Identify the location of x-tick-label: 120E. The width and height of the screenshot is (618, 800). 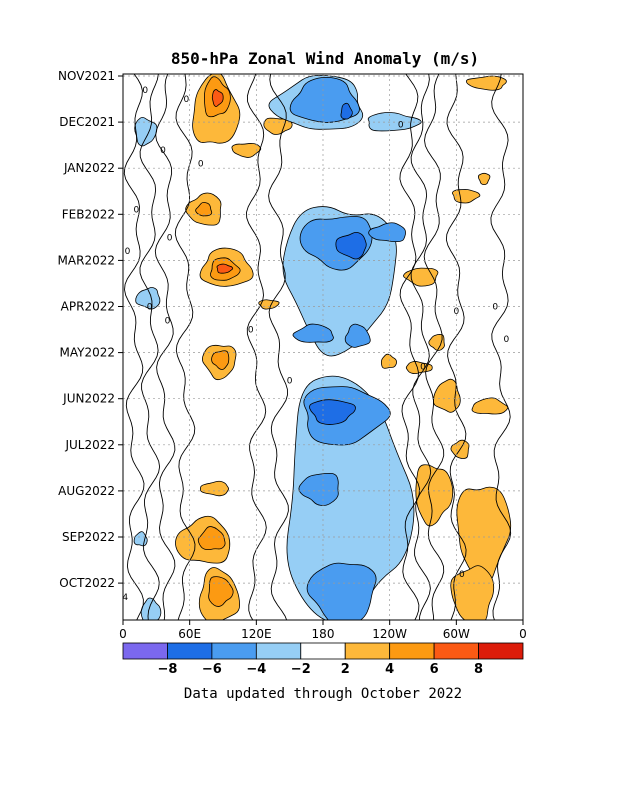
(256, 634).